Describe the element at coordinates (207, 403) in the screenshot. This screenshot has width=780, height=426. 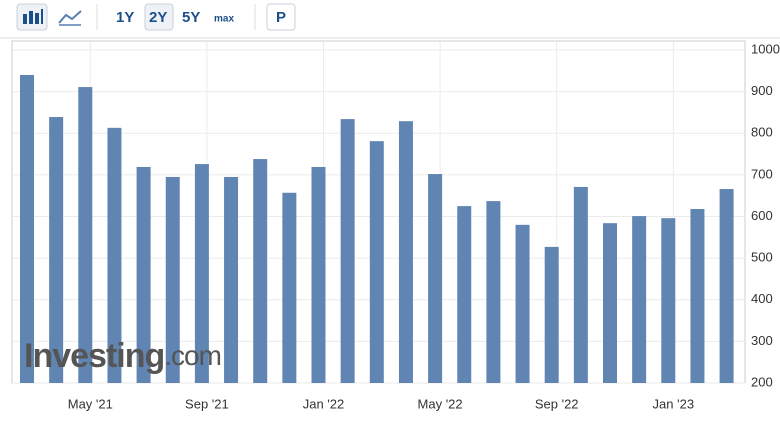
I see `x-tick-label: Sep '21` at that location.